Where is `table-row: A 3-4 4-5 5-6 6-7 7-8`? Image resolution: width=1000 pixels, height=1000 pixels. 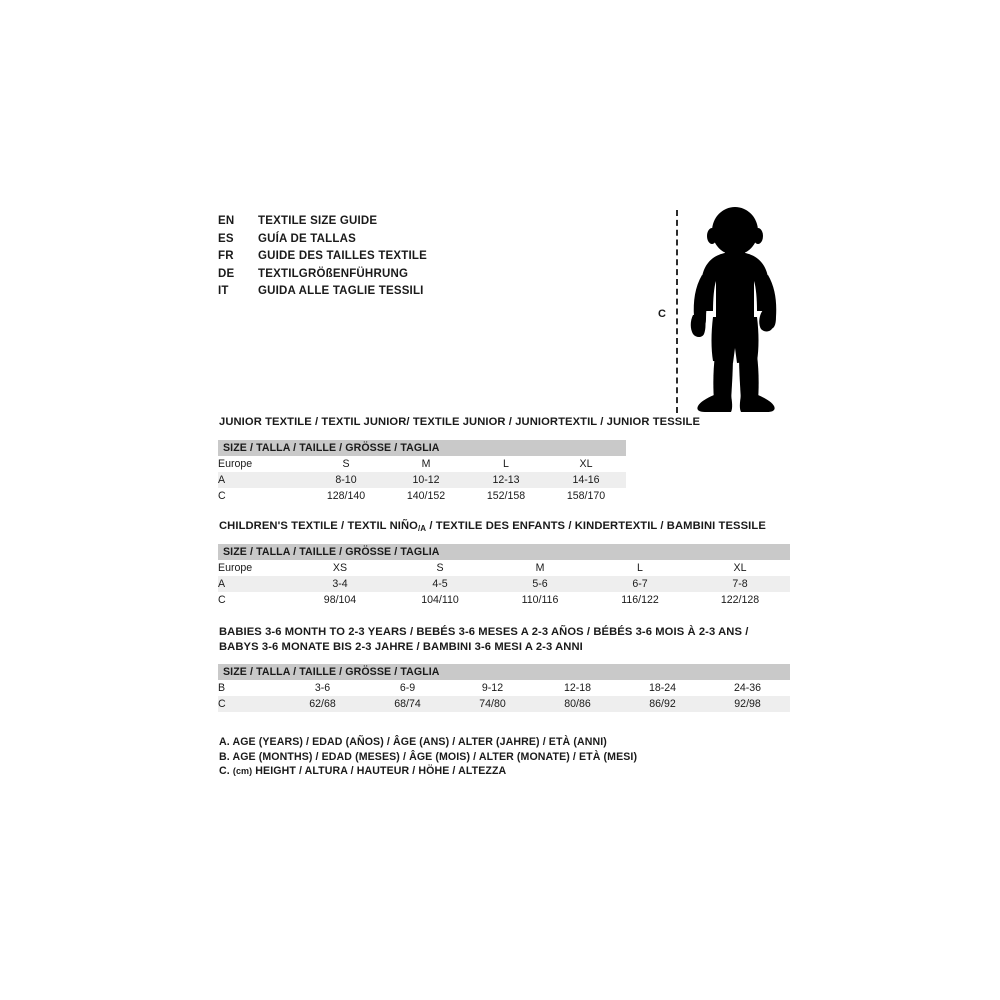
table-row: A 3-4 4-5 5-6 6-7 7-8 is located at coordinates (504, 584).